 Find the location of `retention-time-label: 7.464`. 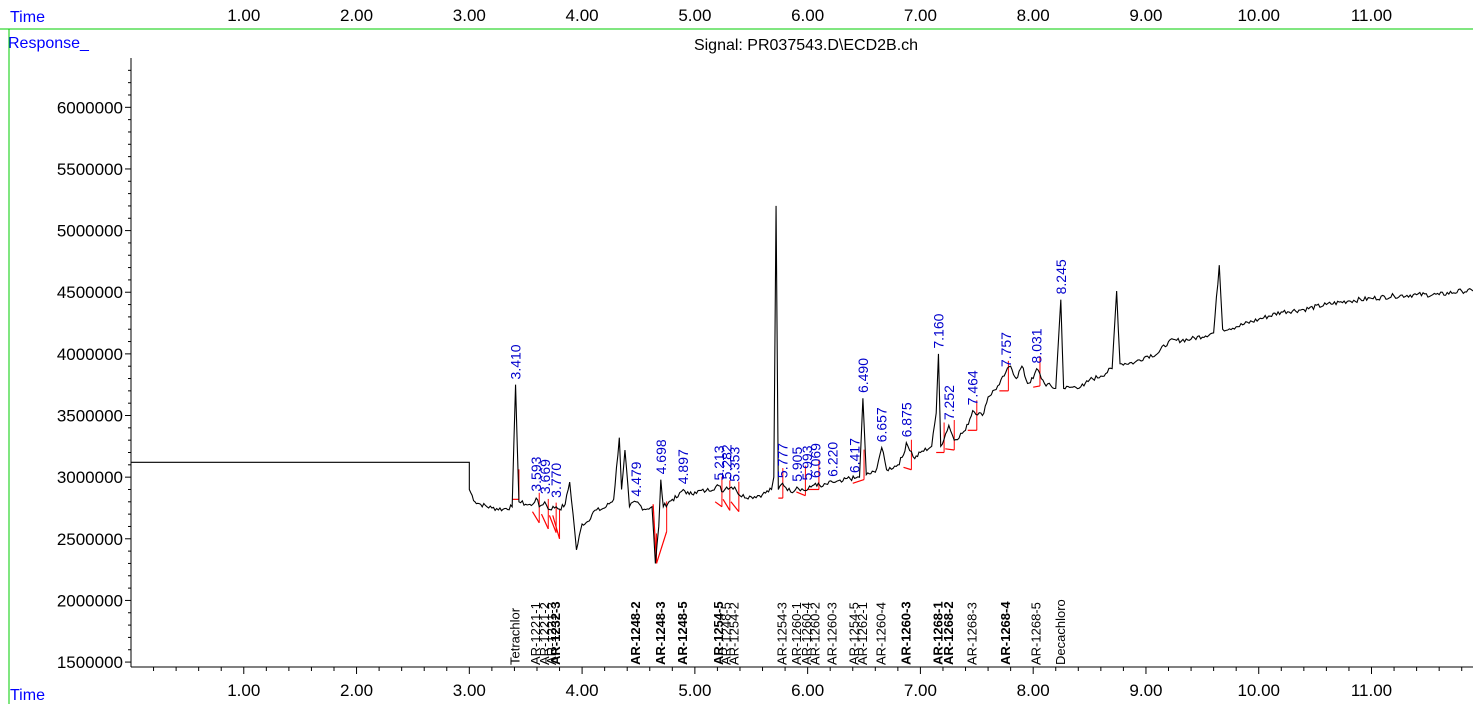

retention-time-label: 7.464 is located at coordinates (973, 387).